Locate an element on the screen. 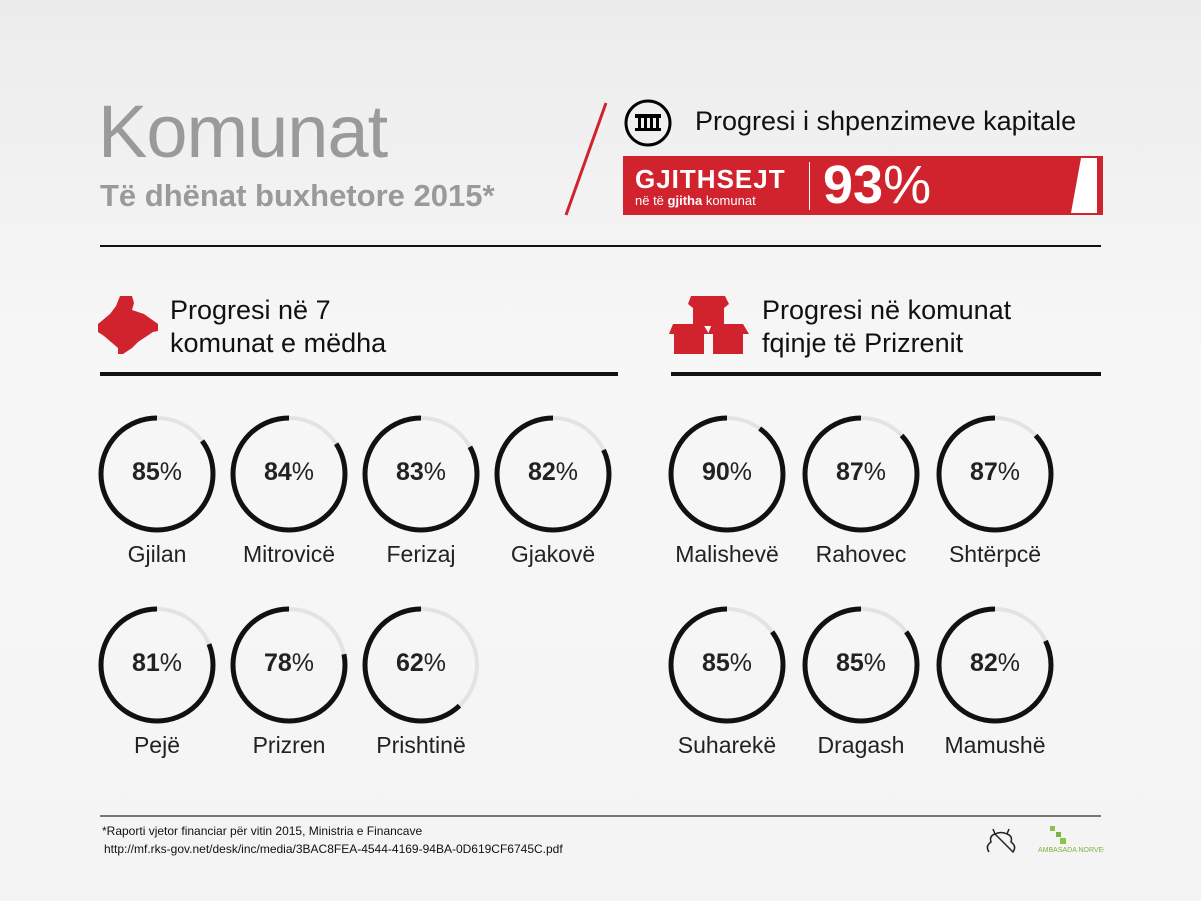  page-subtitle: Të dhënat buxhetore 2015* is located at coordinates (297, 195).